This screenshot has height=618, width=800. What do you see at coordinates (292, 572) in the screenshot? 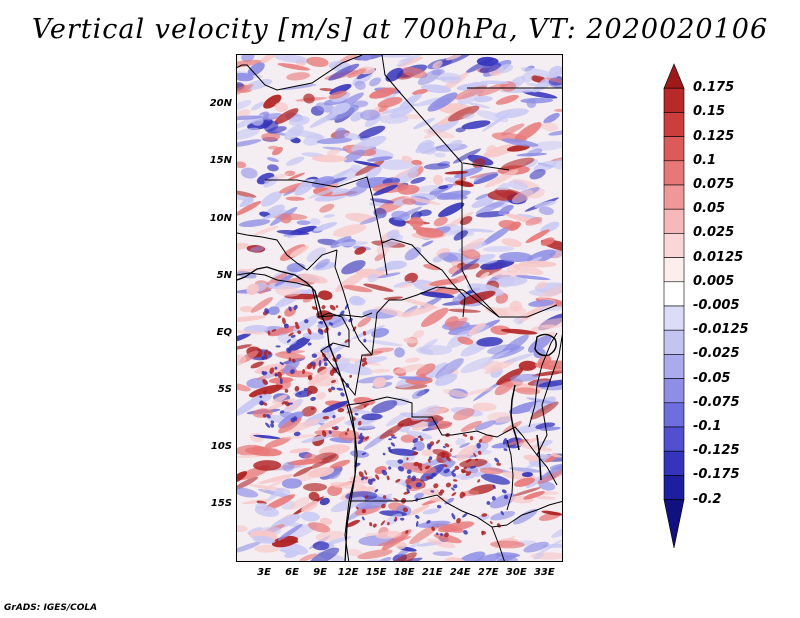
I see `lon-tick-label: 6E` at bounding box center [292, 572].